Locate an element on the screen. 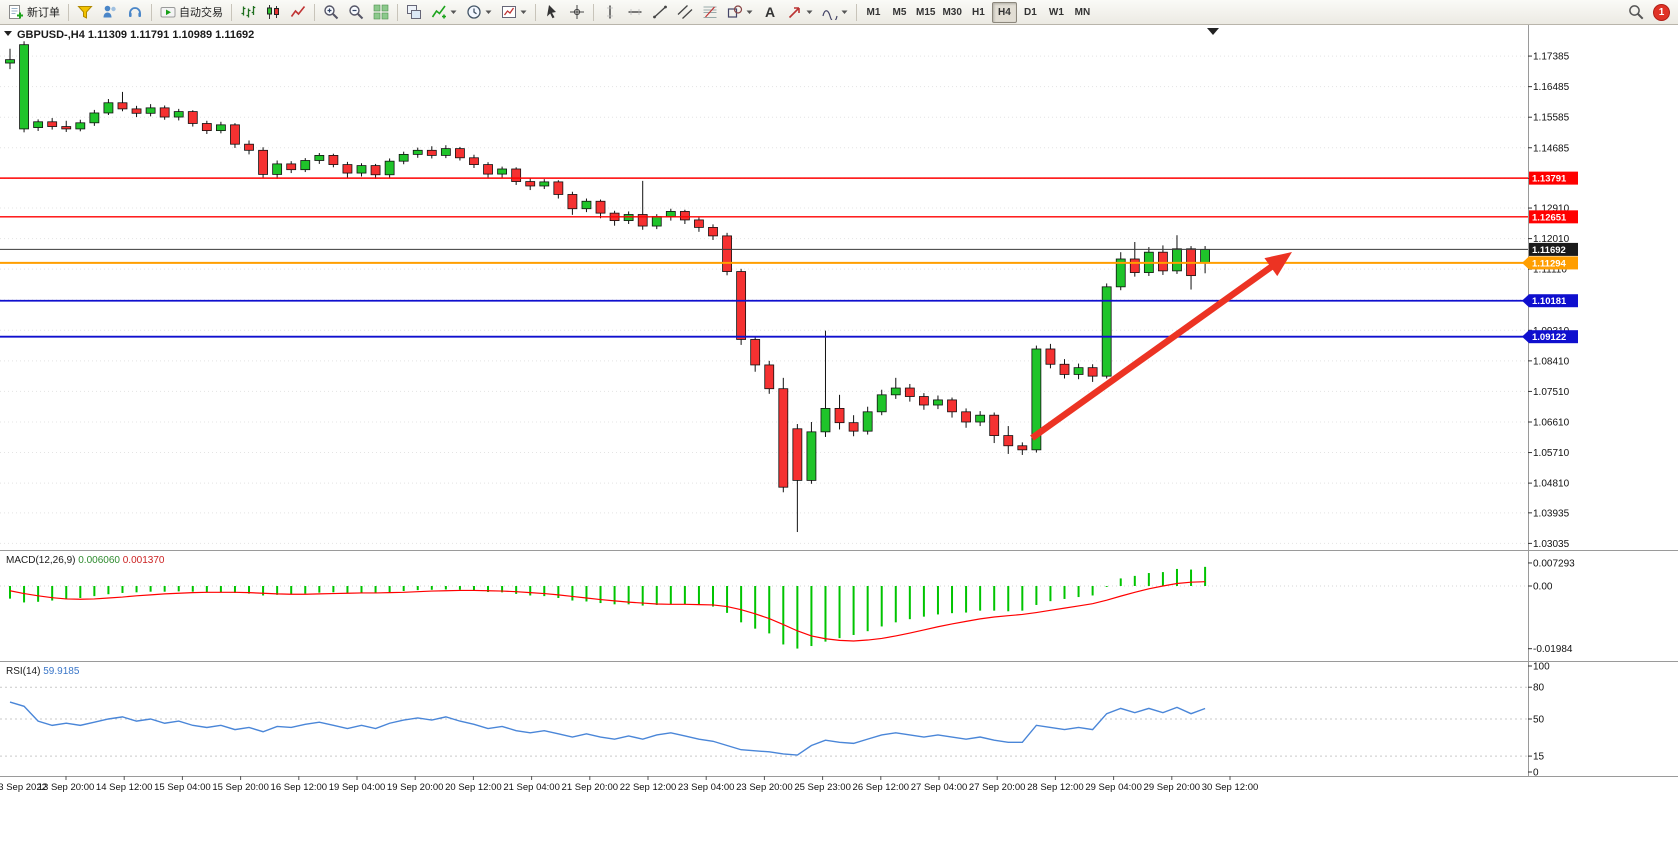 This screenshot has height=848, width=1678. tf-m15: M15 is located at coordinates (925, 12).